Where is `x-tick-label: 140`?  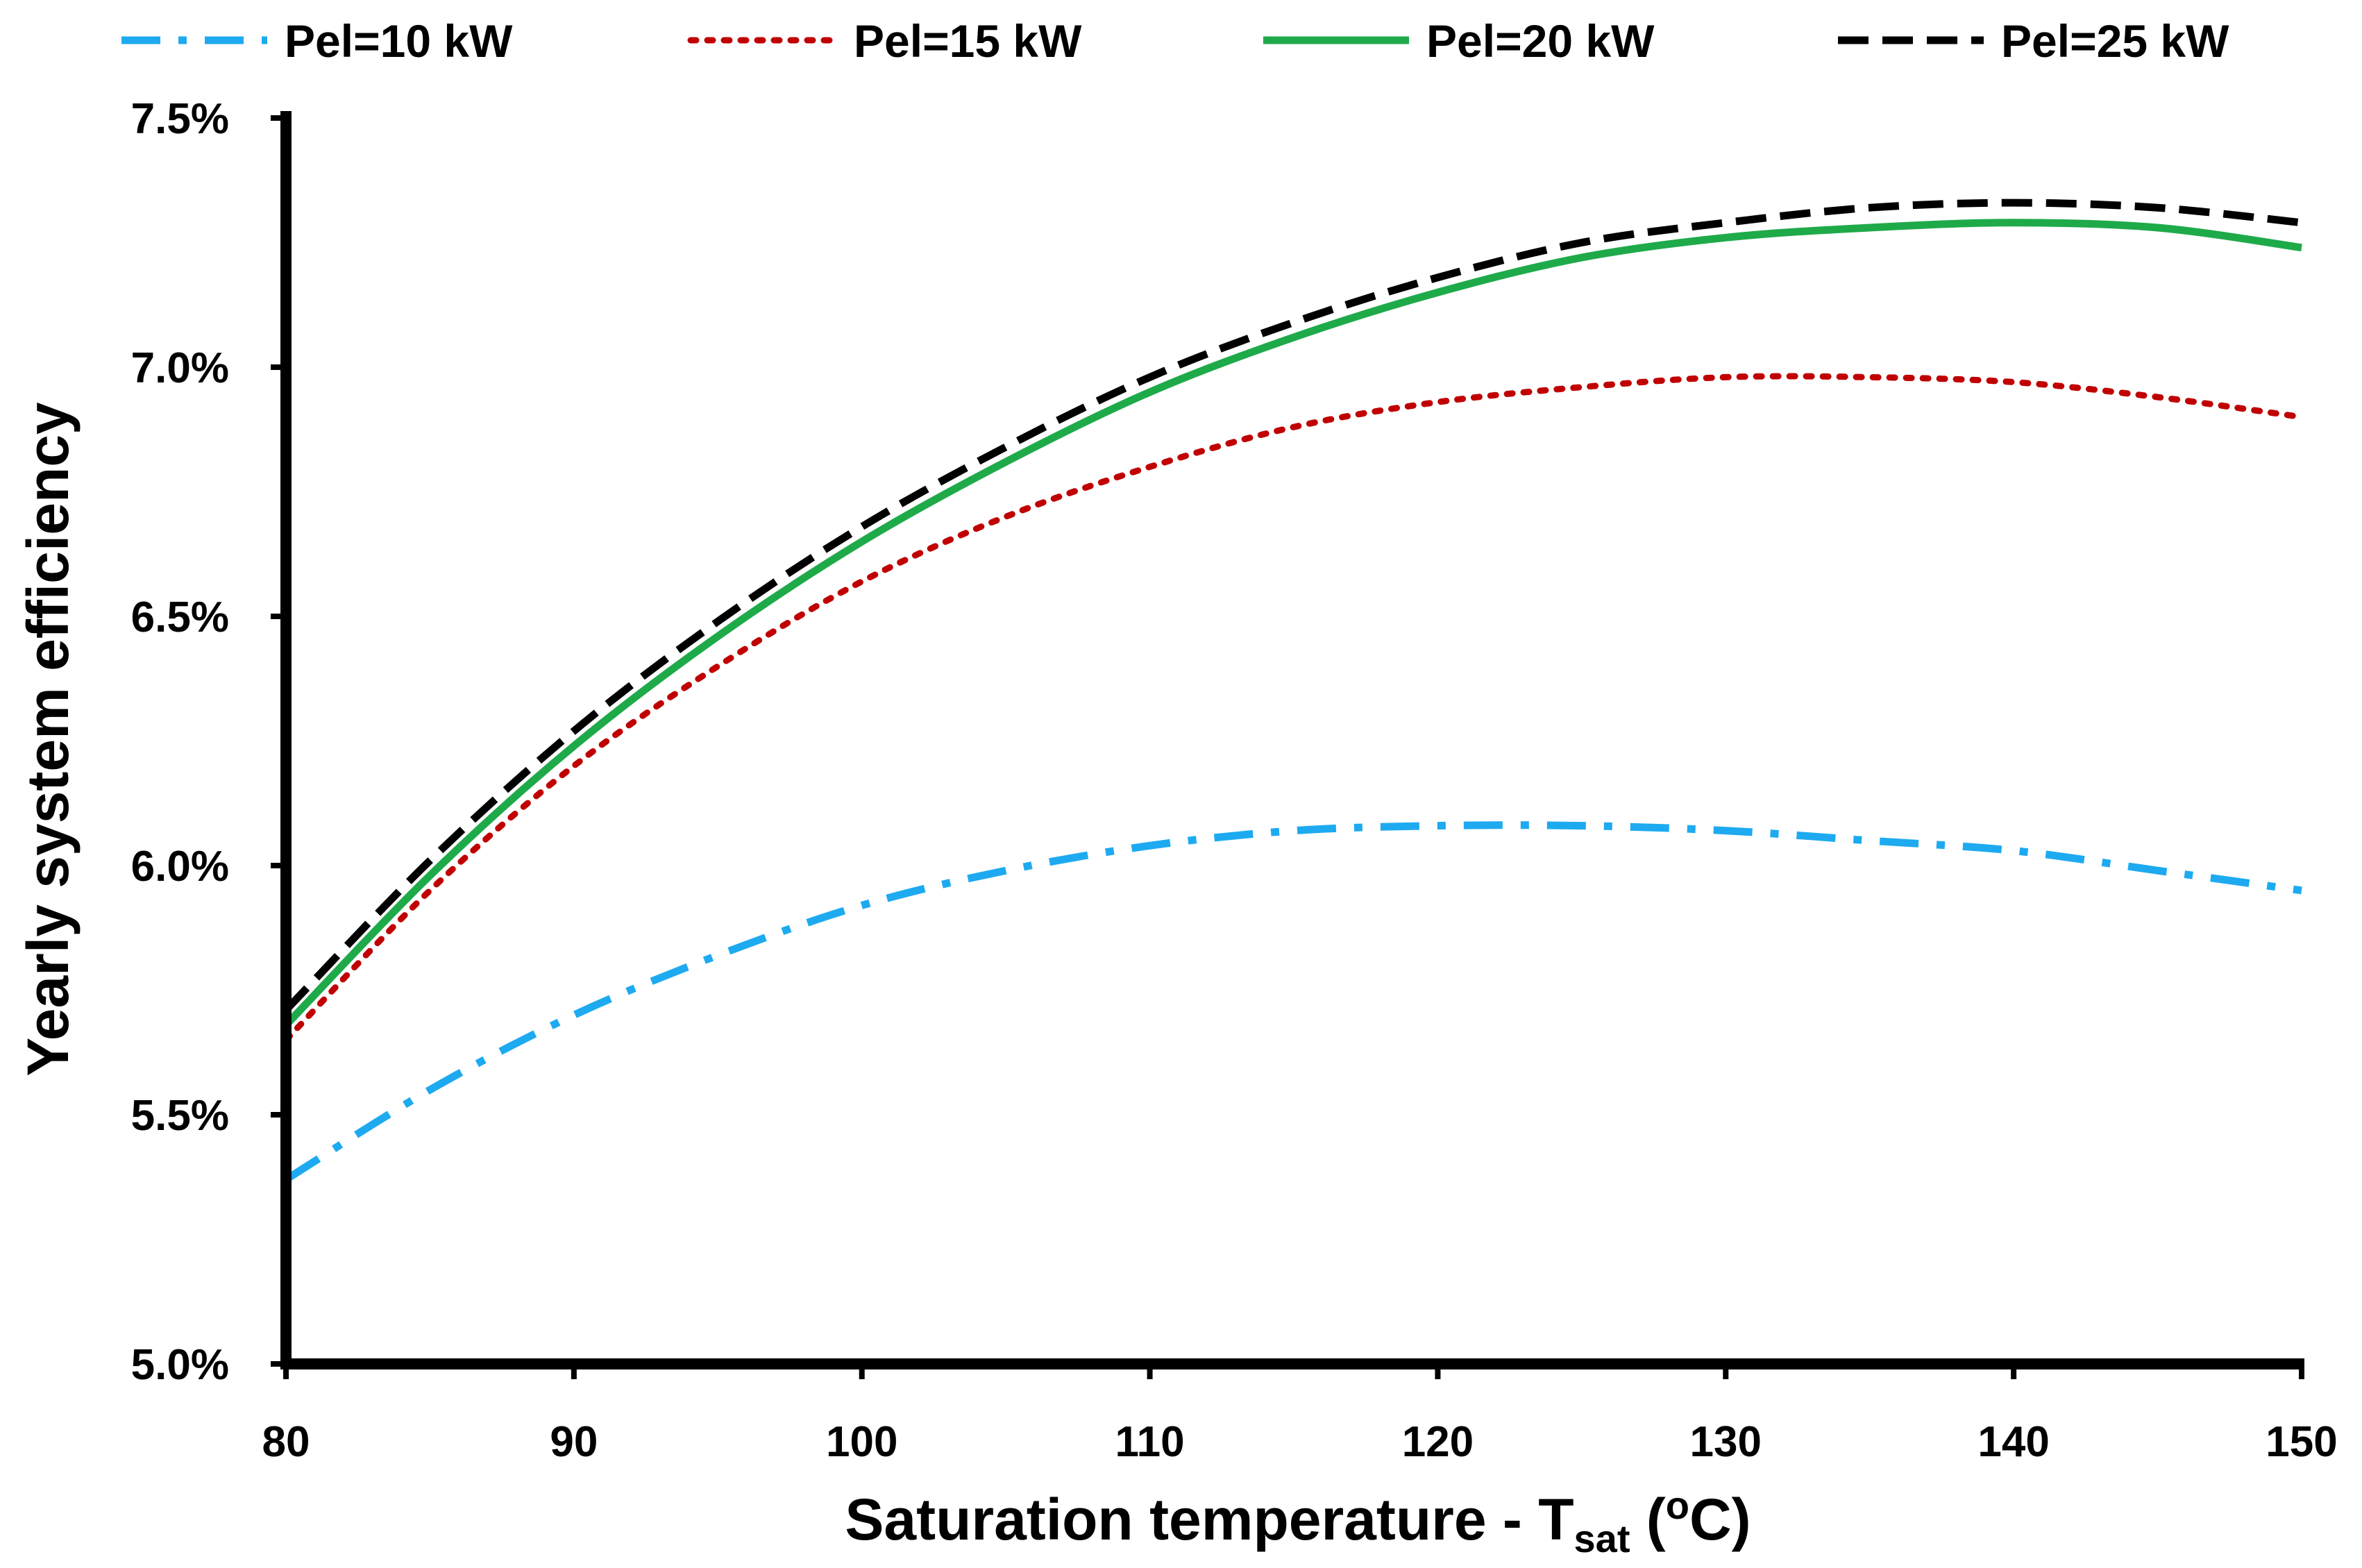 x-tick-label: 140 is located at coordinates (2013, 1442).